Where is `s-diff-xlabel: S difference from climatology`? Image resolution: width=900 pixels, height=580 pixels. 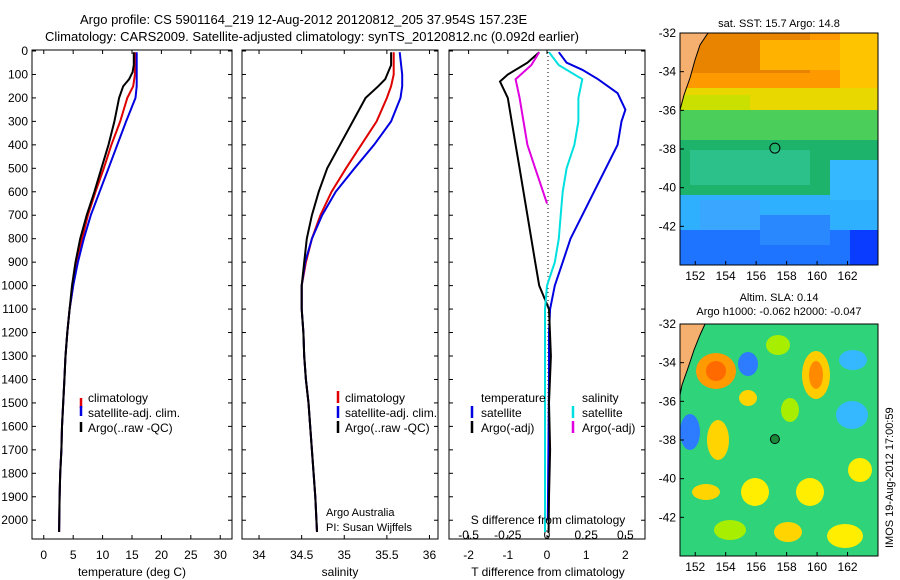
s-diff-xlabel: S difference from climatology is located at coordinates (548, 520).